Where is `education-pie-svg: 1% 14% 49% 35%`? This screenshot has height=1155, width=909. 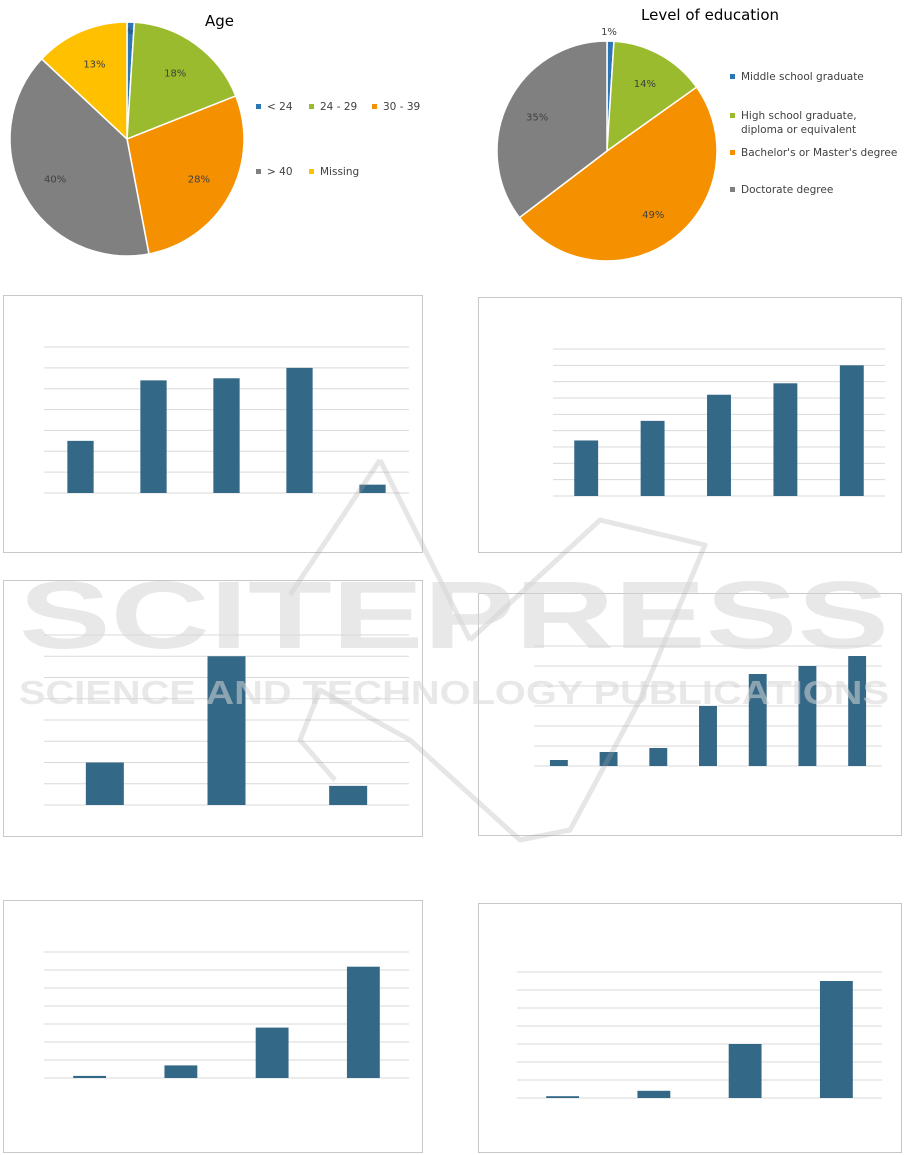
education-pie-svg: 1% 14% 49% 35% is located at coordinates (607, 144).